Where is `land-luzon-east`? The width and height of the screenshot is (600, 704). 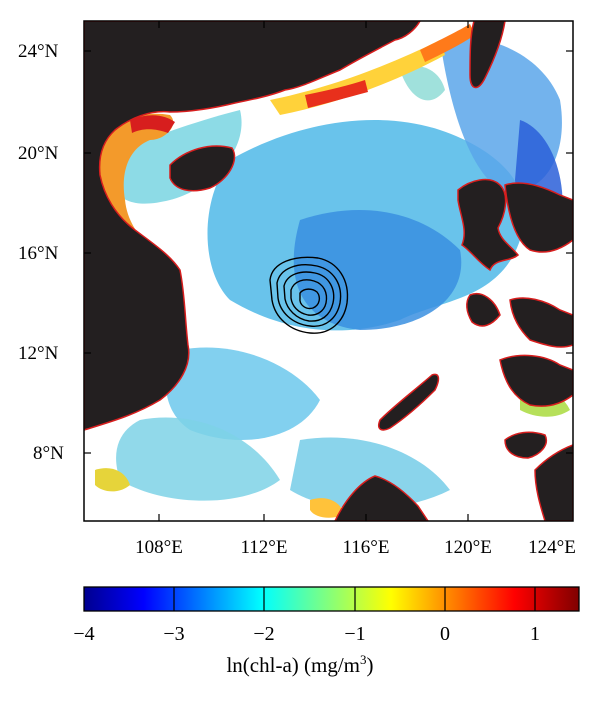
land-luzon-east is located at coordinates (538, 217).